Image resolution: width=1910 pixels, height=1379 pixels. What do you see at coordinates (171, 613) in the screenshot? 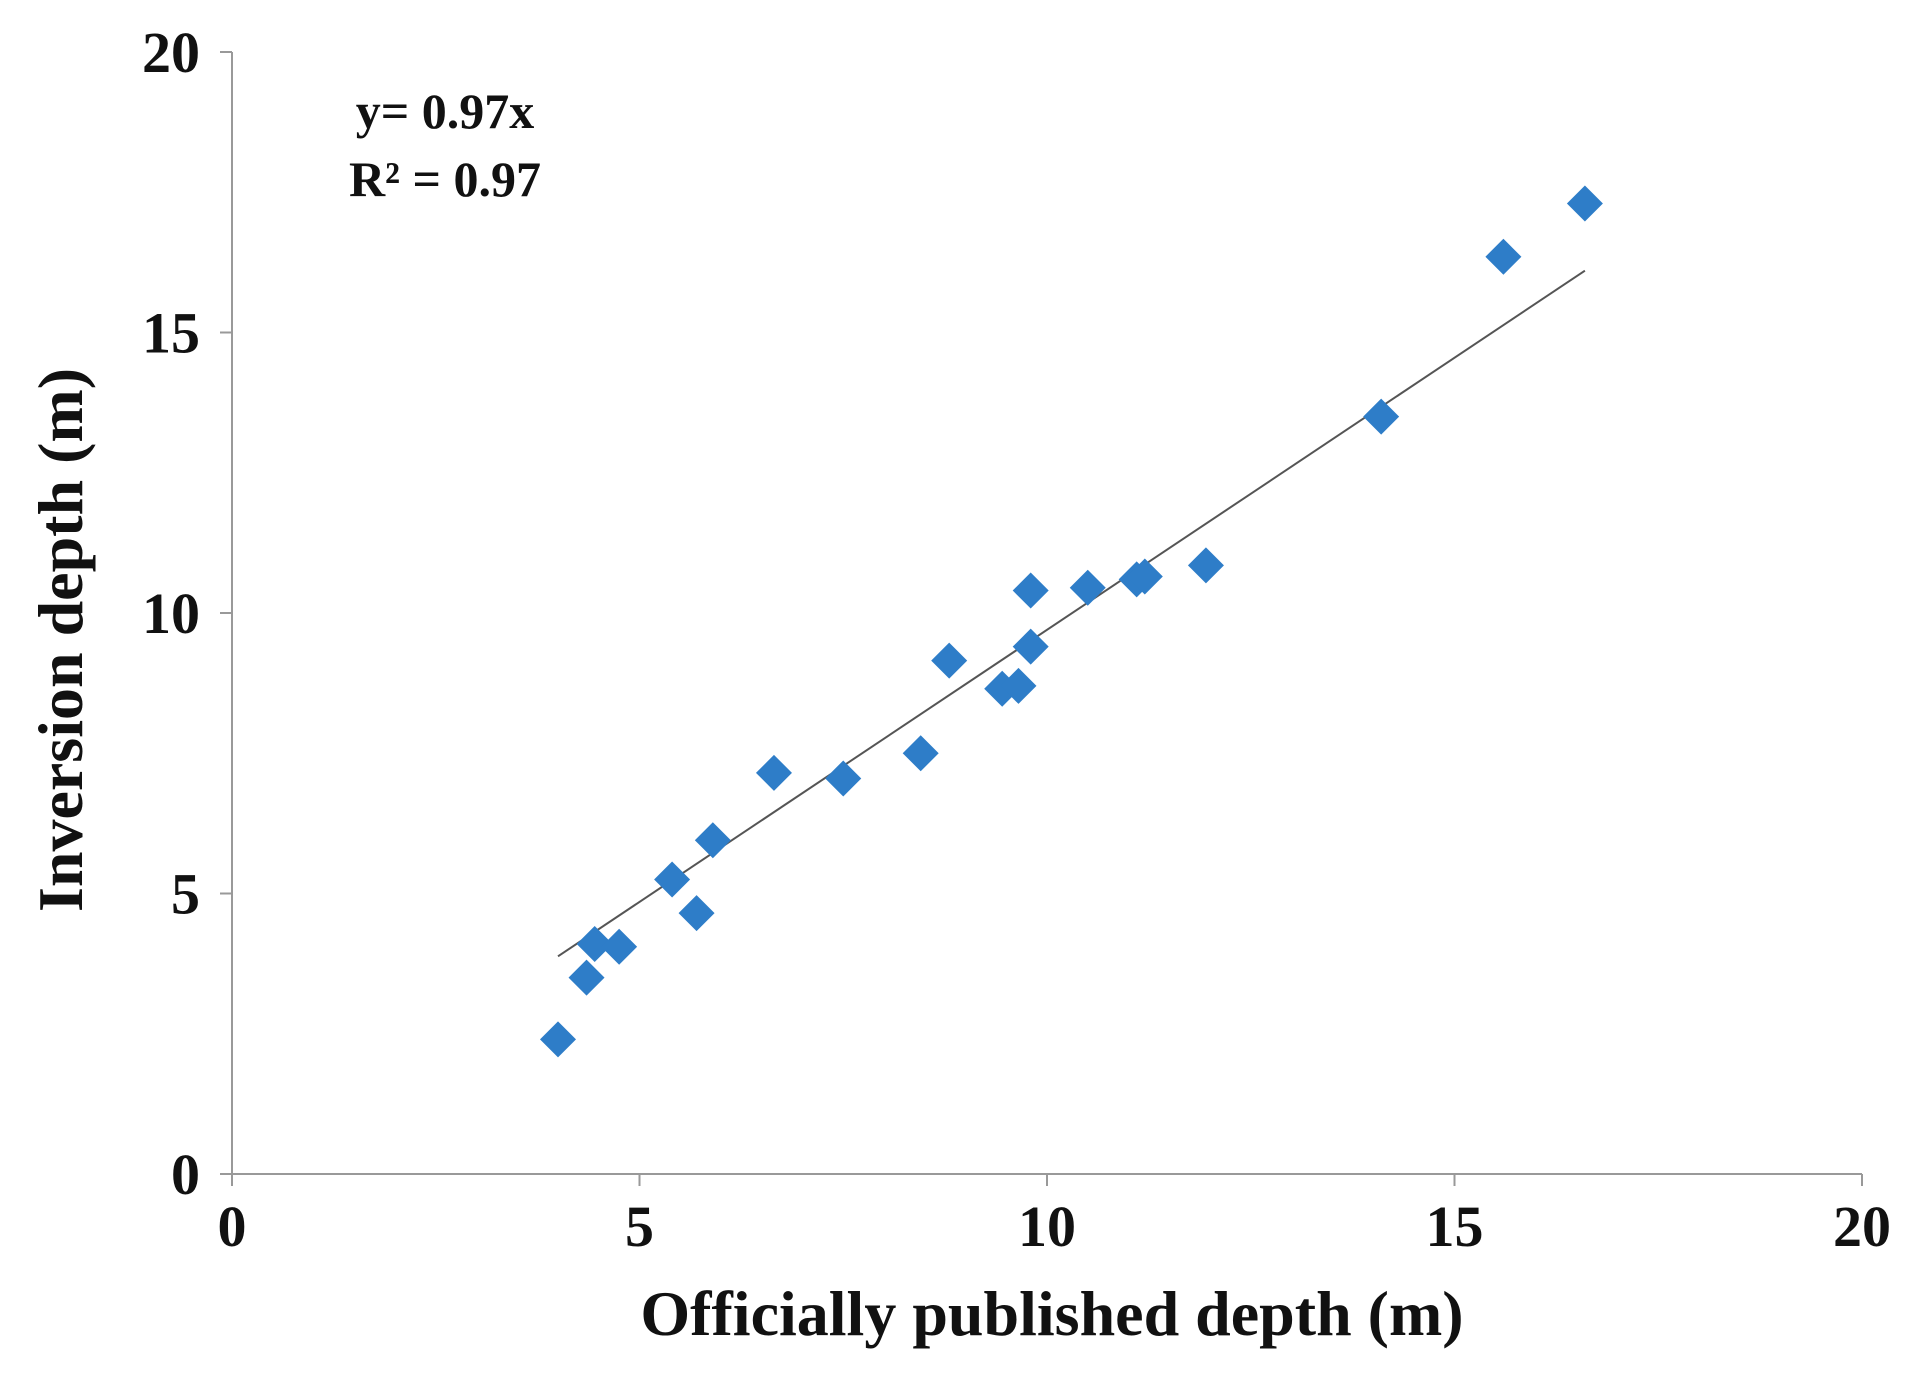
I see `y-tick-label: 10` at bounding box center [171, 613].